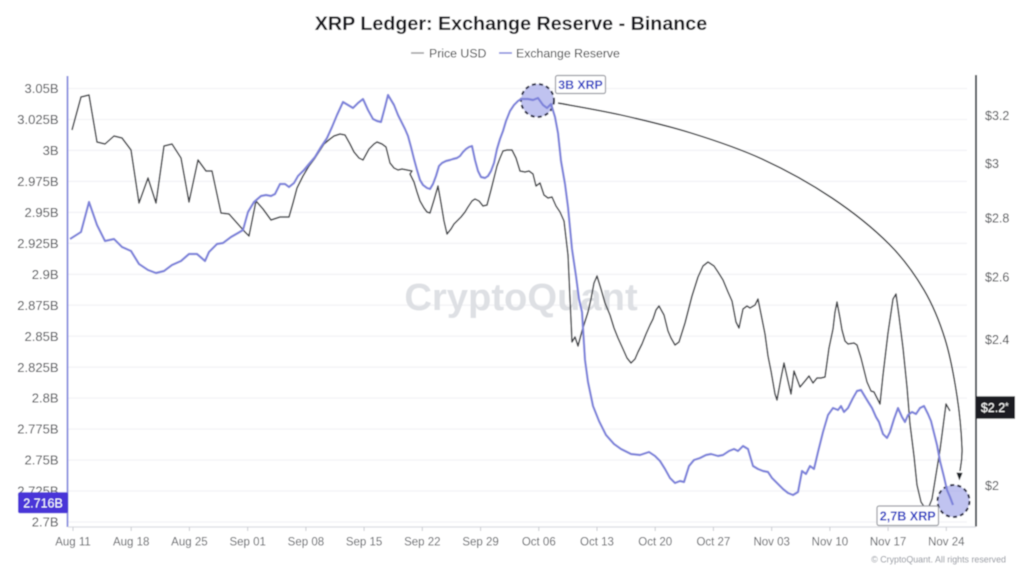  I want to click on svg-text: 2.75B, so click(42, 460).